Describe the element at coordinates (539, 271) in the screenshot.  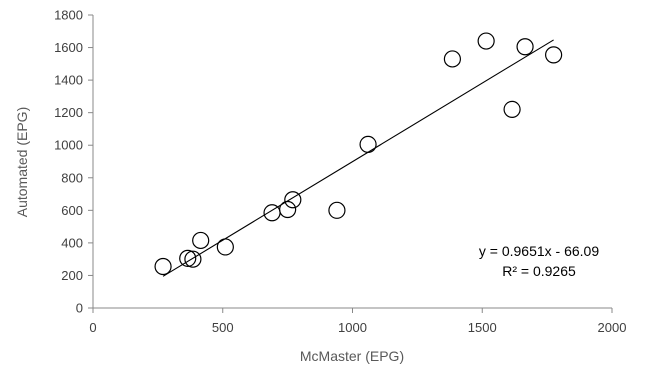
I see `r-squared-label: R² = 0.9265` at that location.